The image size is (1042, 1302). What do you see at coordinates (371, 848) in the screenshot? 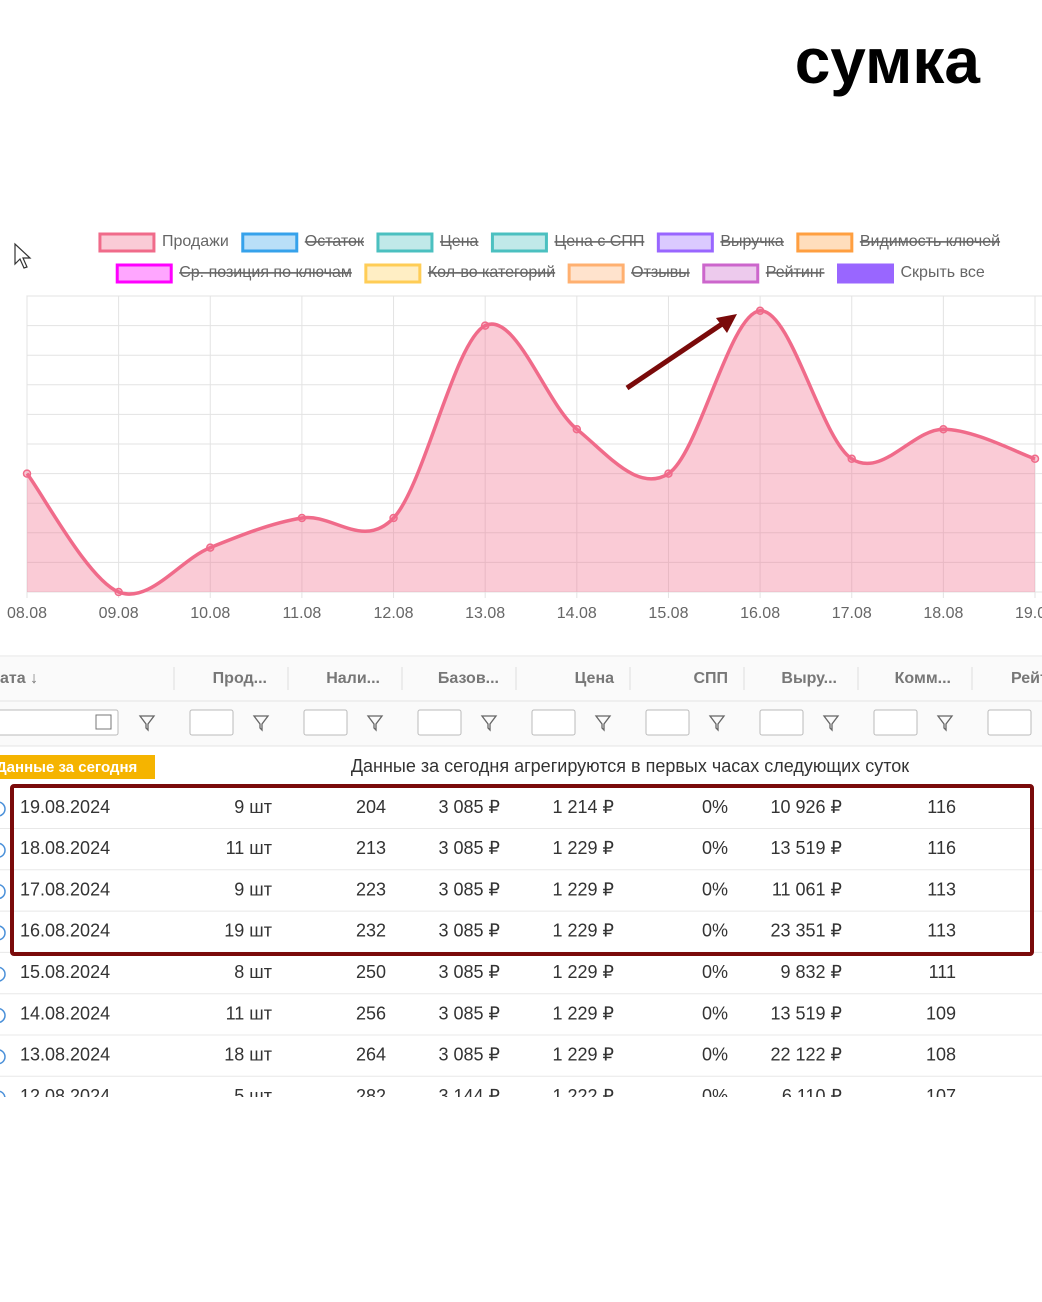
I see `table-cell: 213` at bounding box center [371, 848].